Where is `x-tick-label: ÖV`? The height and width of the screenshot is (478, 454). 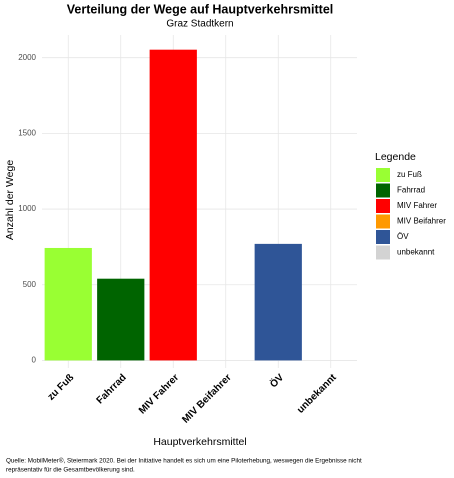
x-tick-label: ÖV is located at coordinates (277, 381).